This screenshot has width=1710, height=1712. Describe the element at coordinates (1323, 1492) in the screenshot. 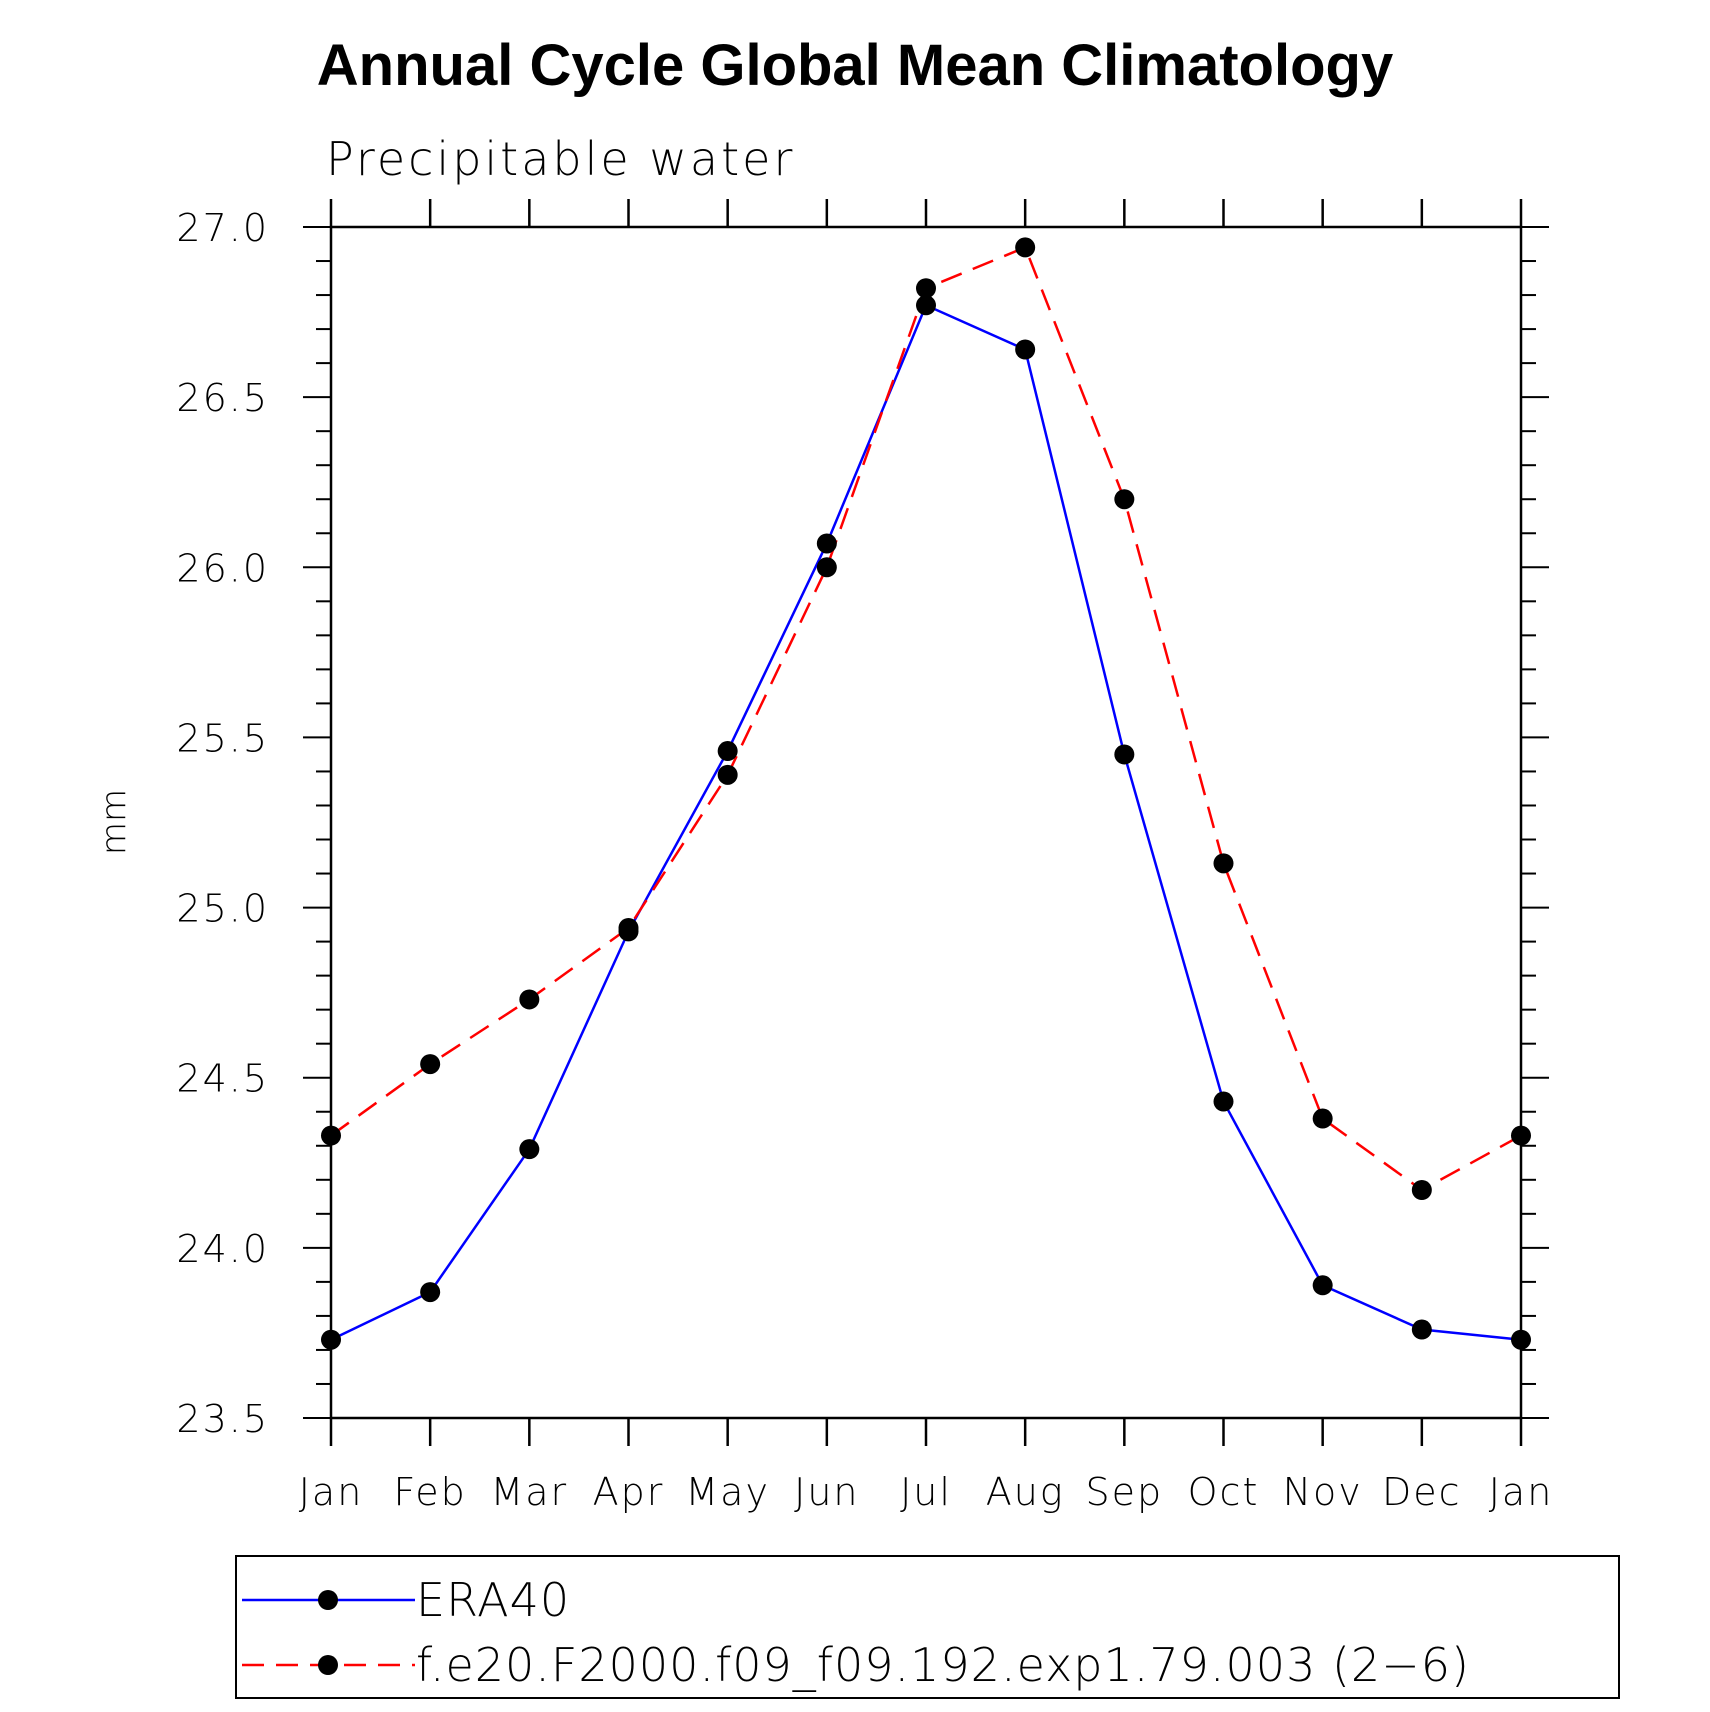

I see `x-tick-label: Nov` at that location.